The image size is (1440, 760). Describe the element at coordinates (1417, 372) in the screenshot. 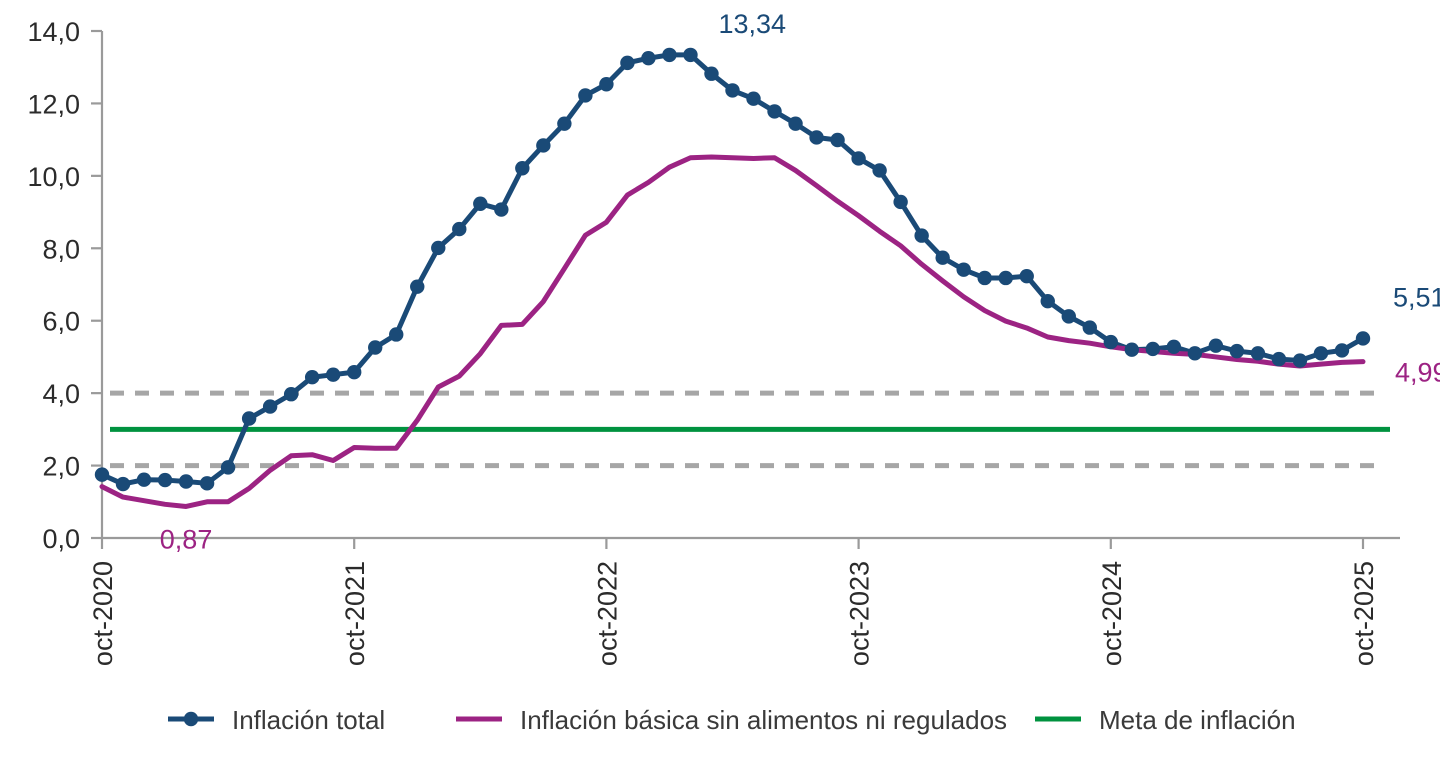

I see `end-basica-label: 4,99` at that location.